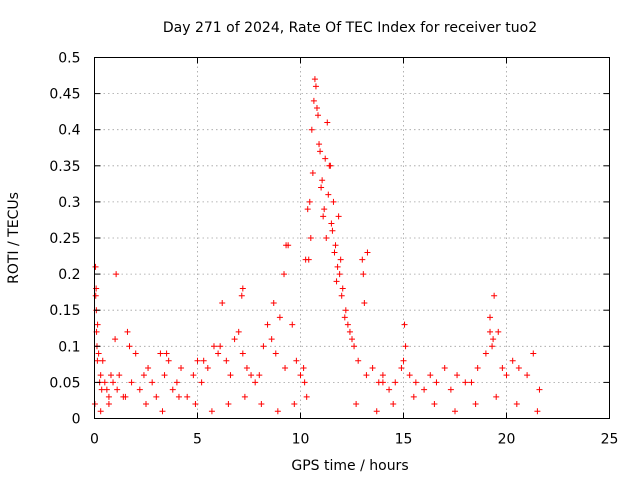  Describe the element at coordinates (404, 440) in the screenshot. I see `x-tick-label: 15` at that location.